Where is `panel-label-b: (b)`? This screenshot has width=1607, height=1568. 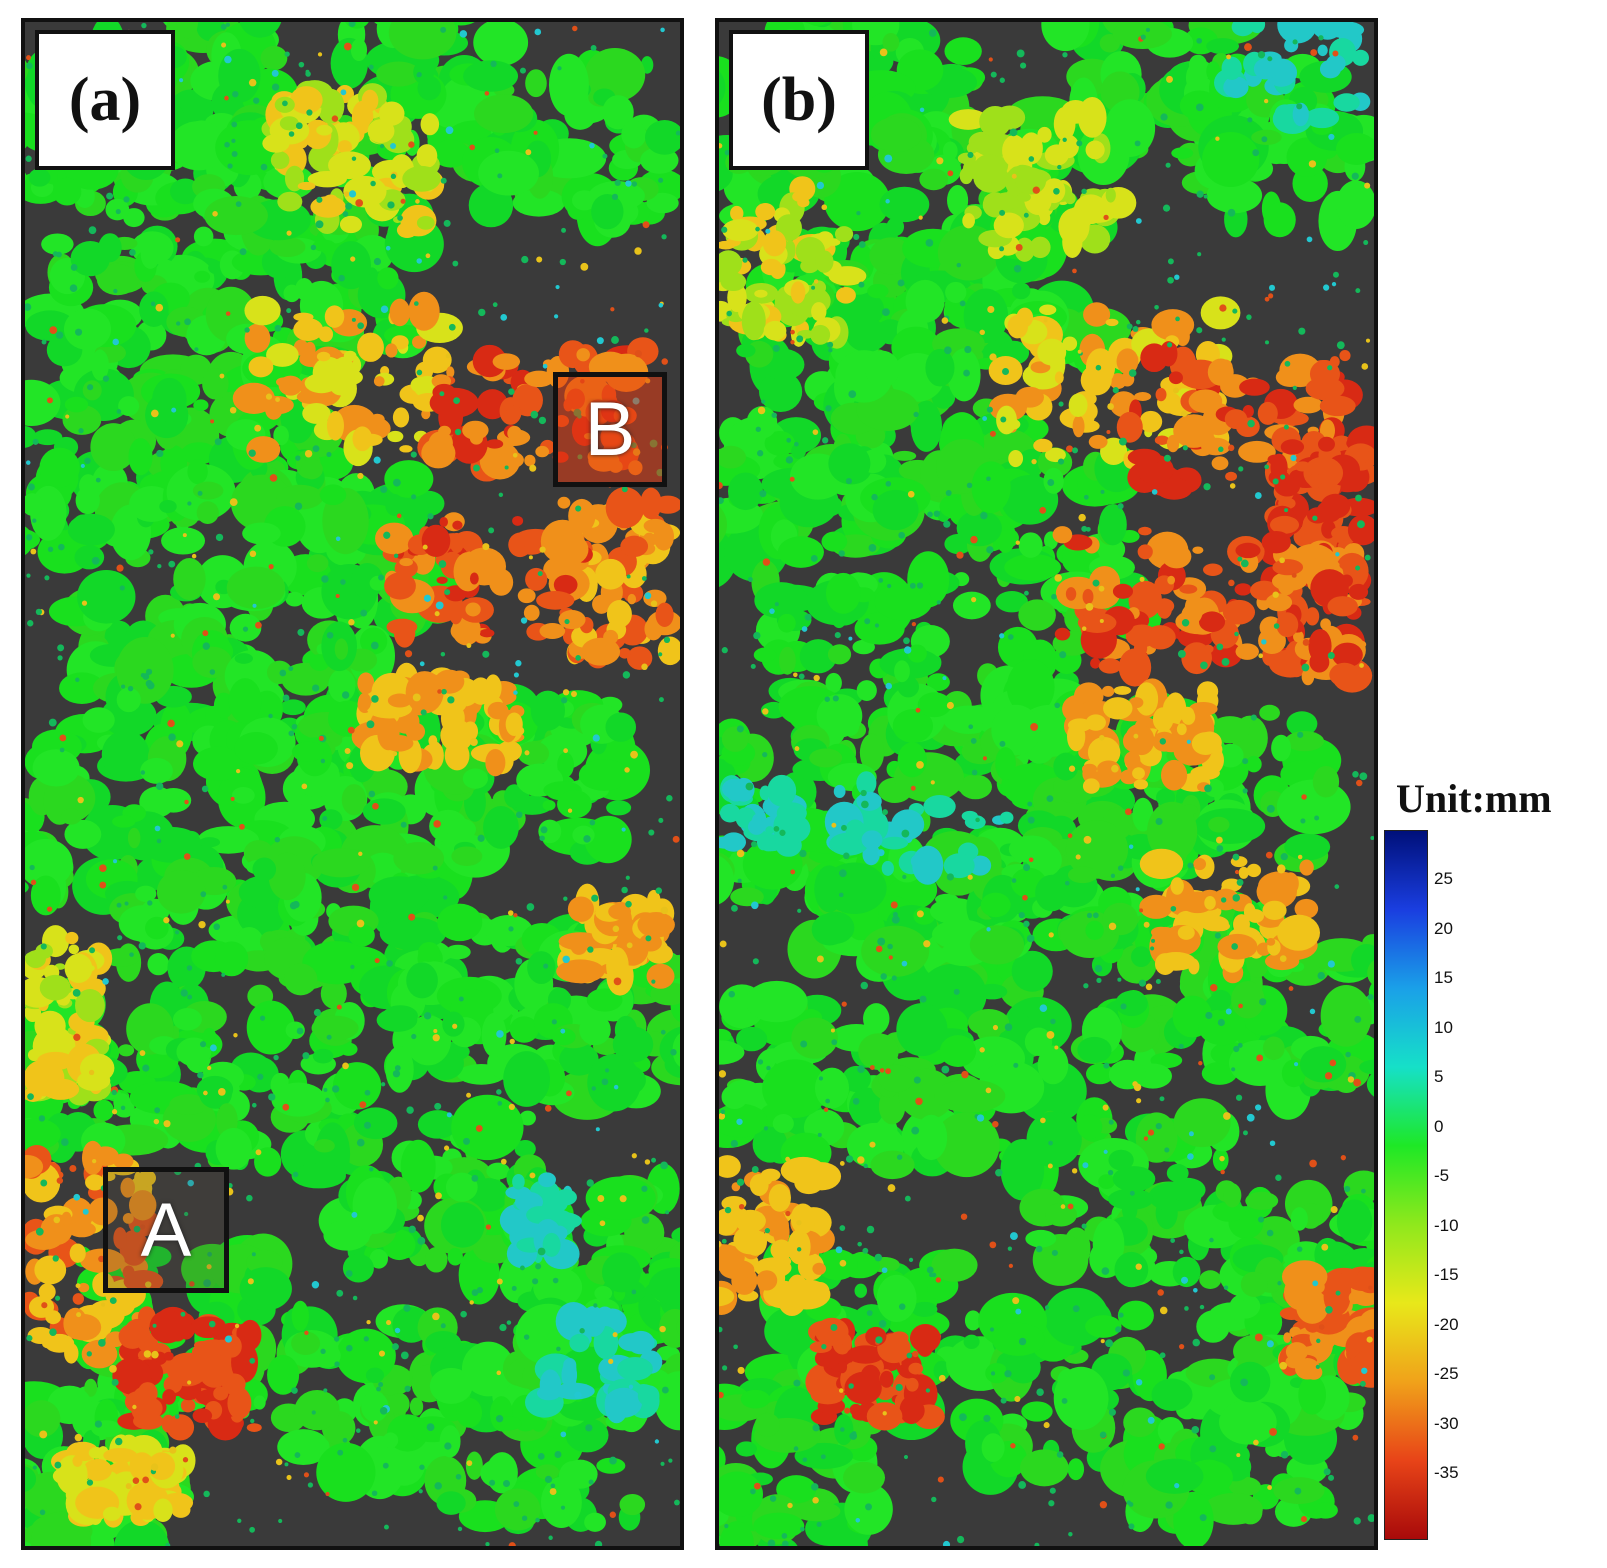 panel-label-b: (b) is located at coordinates (799, 100).